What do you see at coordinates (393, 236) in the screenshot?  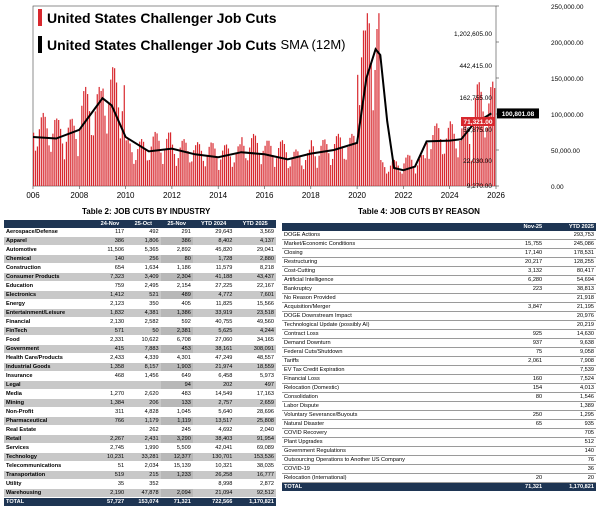 I see `row-label: DOGE Actions` at bounding box center [393, 236].